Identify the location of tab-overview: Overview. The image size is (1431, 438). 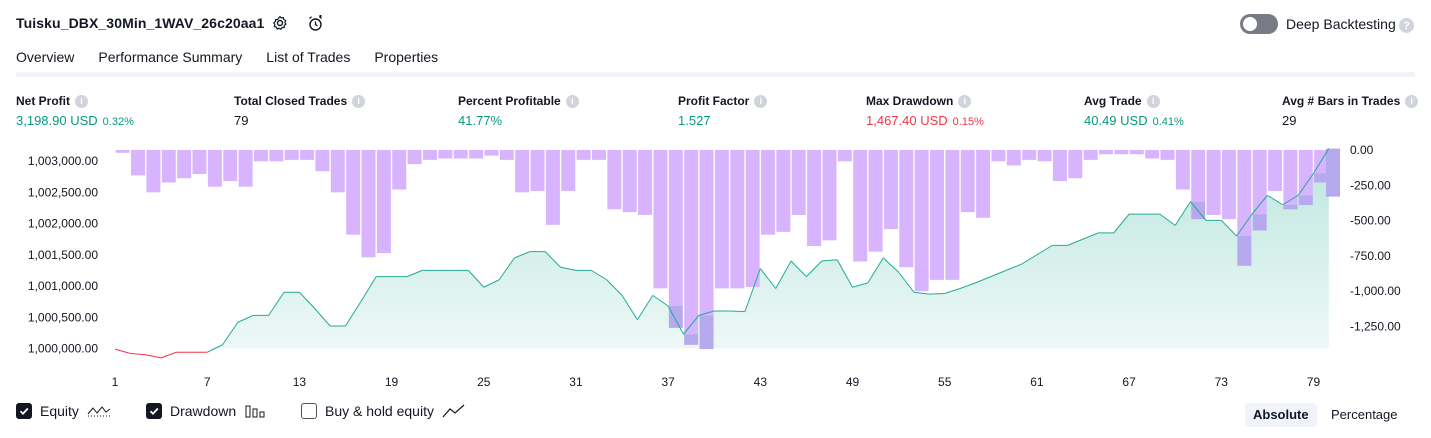
(45, 61).